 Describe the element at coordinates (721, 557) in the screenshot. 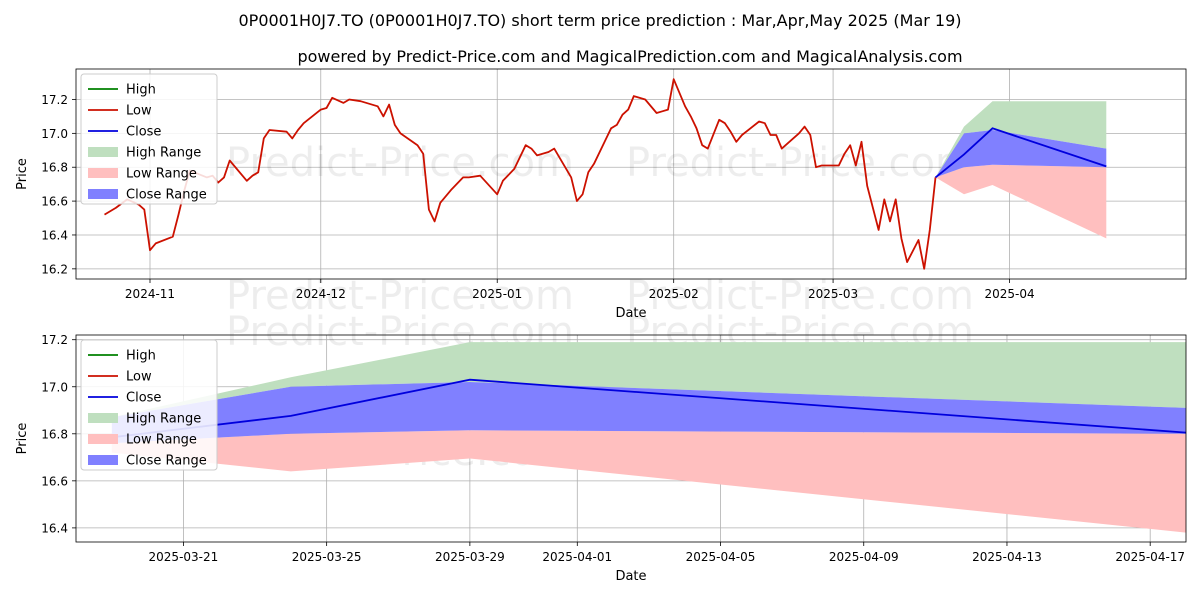

I see `x-tick-label: 2025-04-05` at that location.